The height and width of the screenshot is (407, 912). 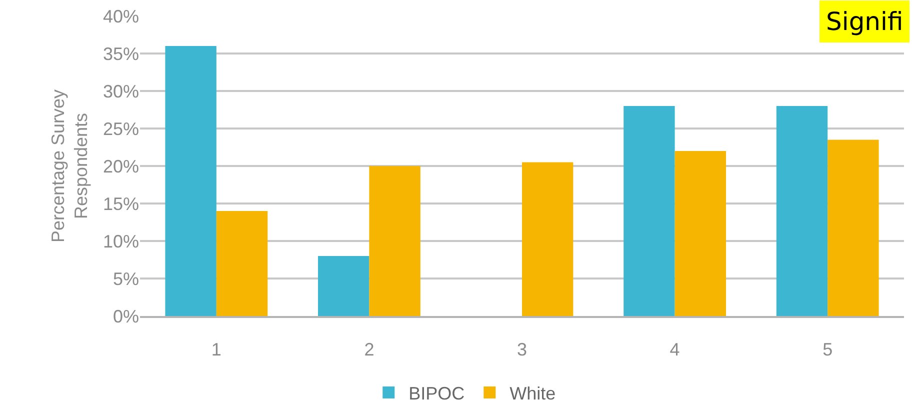 What do you see at coordinates (120, 54) in the screenshot?
I see `y-tick-label: 35%` at bounding box center [120, 54].